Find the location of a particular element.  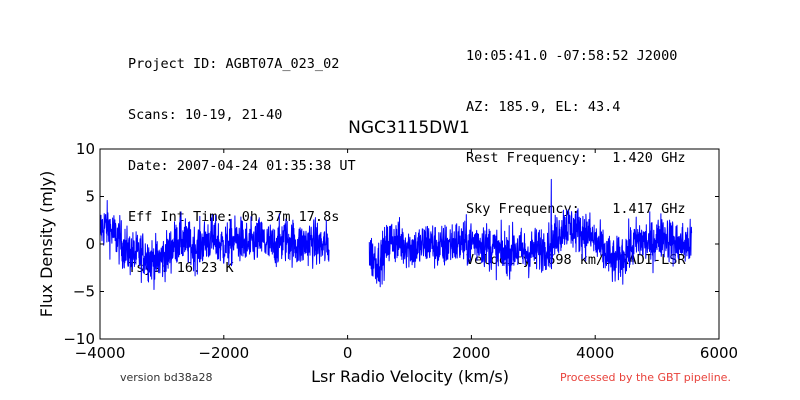

chart-title: NGC3115DW1 is located at coordinates (409, 128).